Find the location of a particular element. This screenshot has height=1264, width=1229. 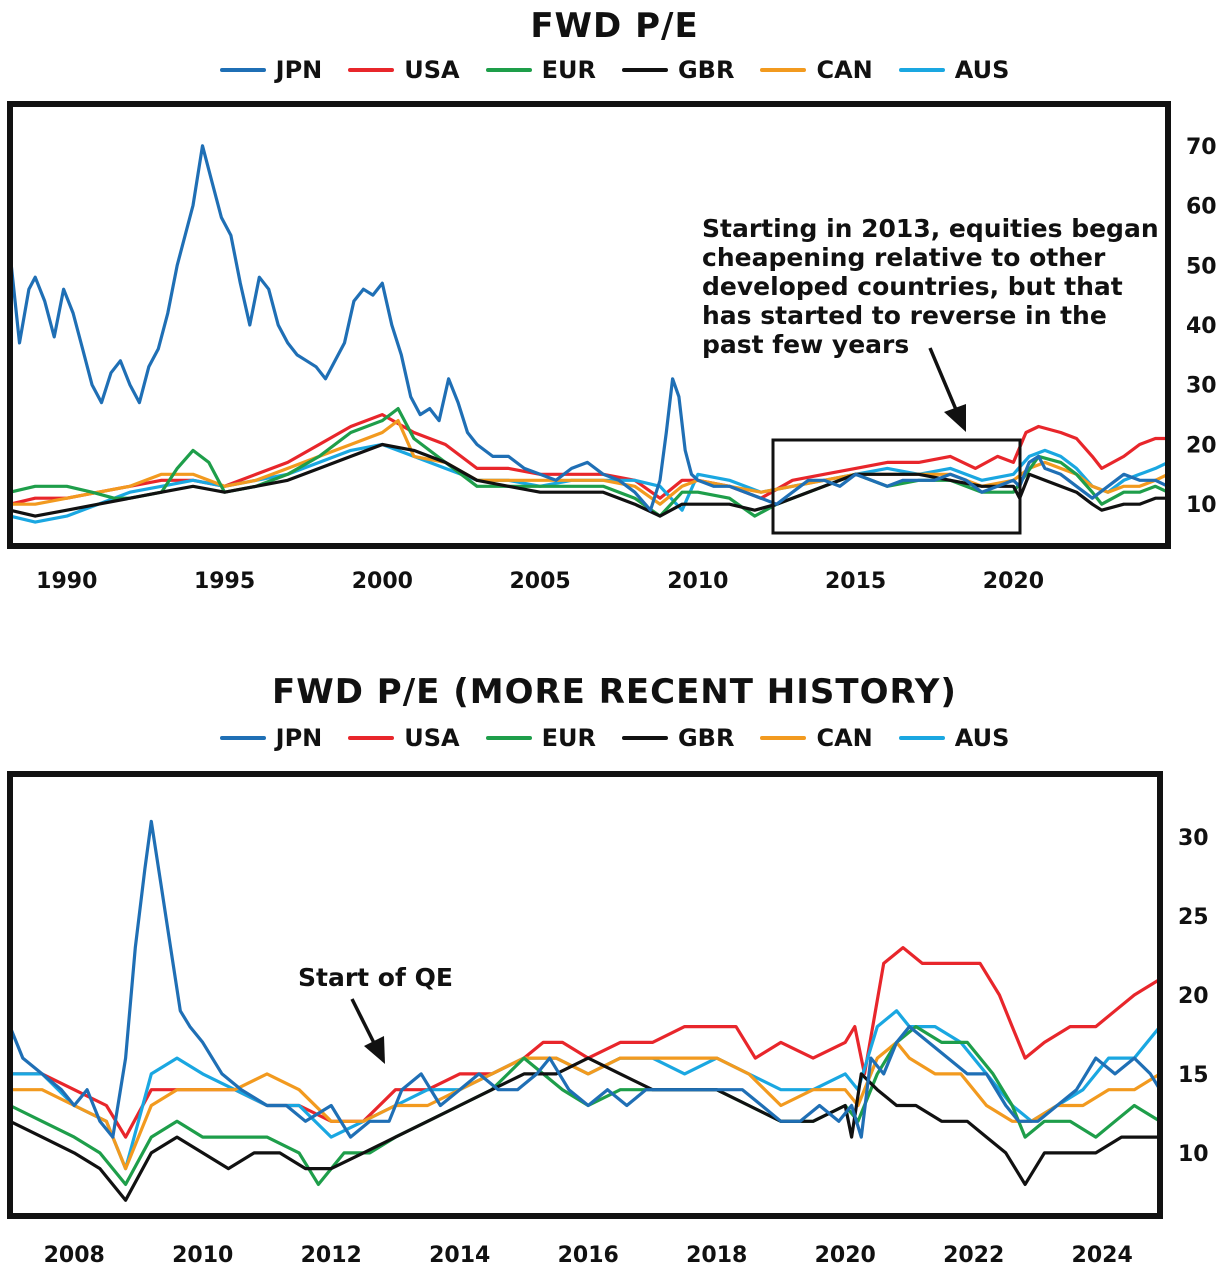

x-tick-label: 2015 is located at coordinates (855, 581).